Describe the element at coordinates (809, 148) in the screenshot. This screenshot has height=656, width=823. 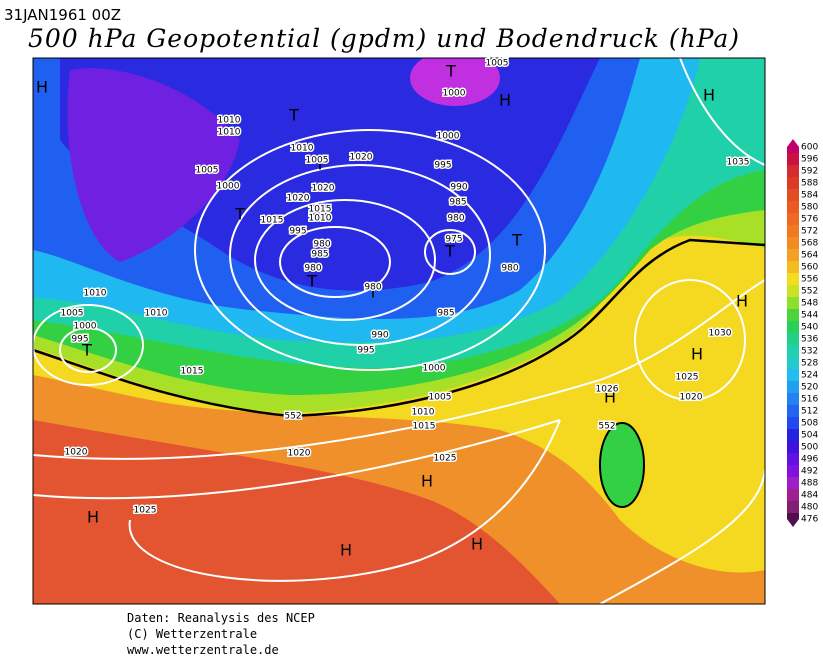
I see `colorbar-label: 600` at that location.